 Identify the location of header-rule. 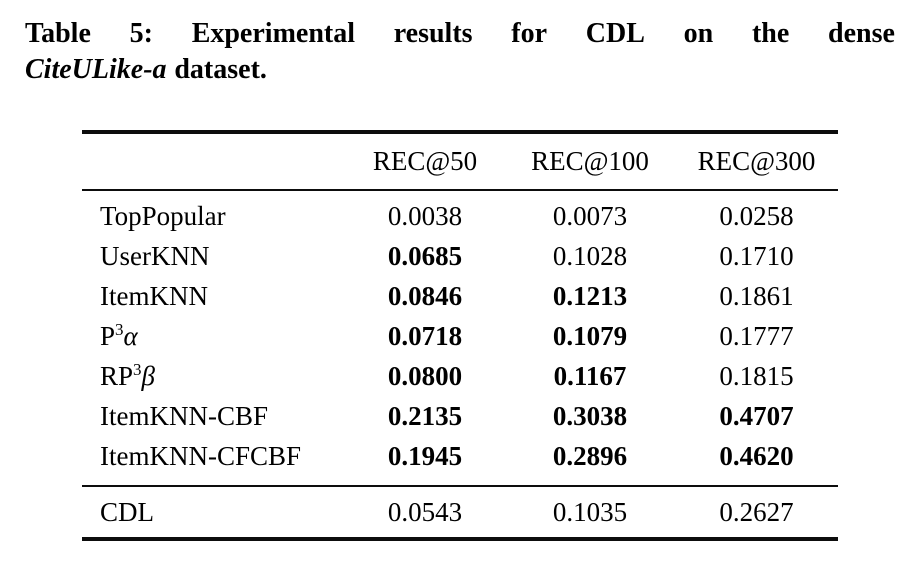
(460, 190).